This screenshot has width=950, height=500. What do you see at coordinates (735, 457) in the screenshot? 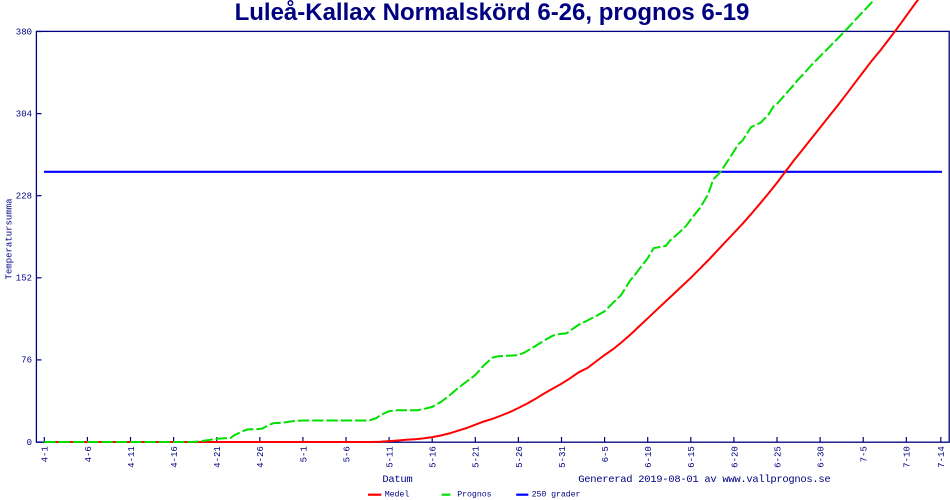
I see `svg-text: 6-20` at bounding box center [735, 457].